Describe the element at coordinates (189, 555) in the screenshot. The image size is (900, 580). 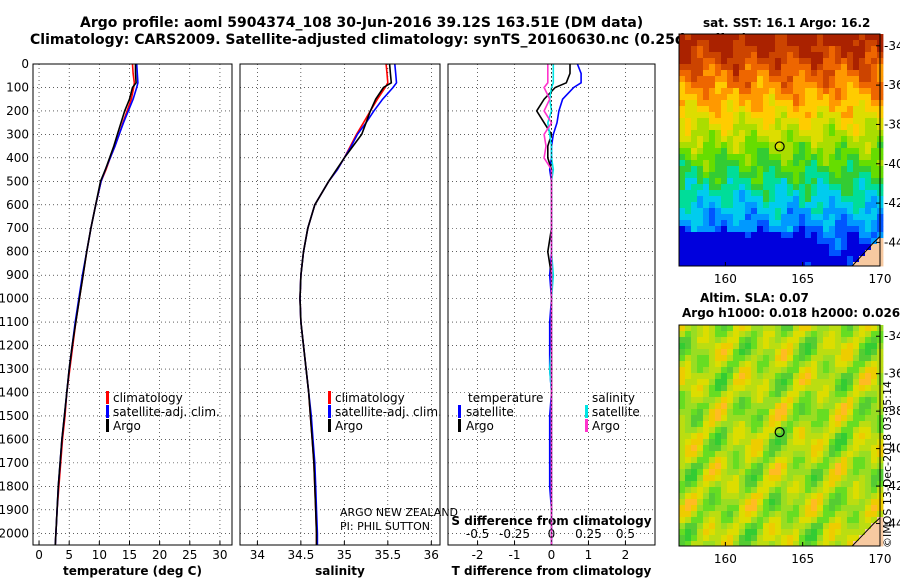
I see `x-tick-label: 25` at that location.